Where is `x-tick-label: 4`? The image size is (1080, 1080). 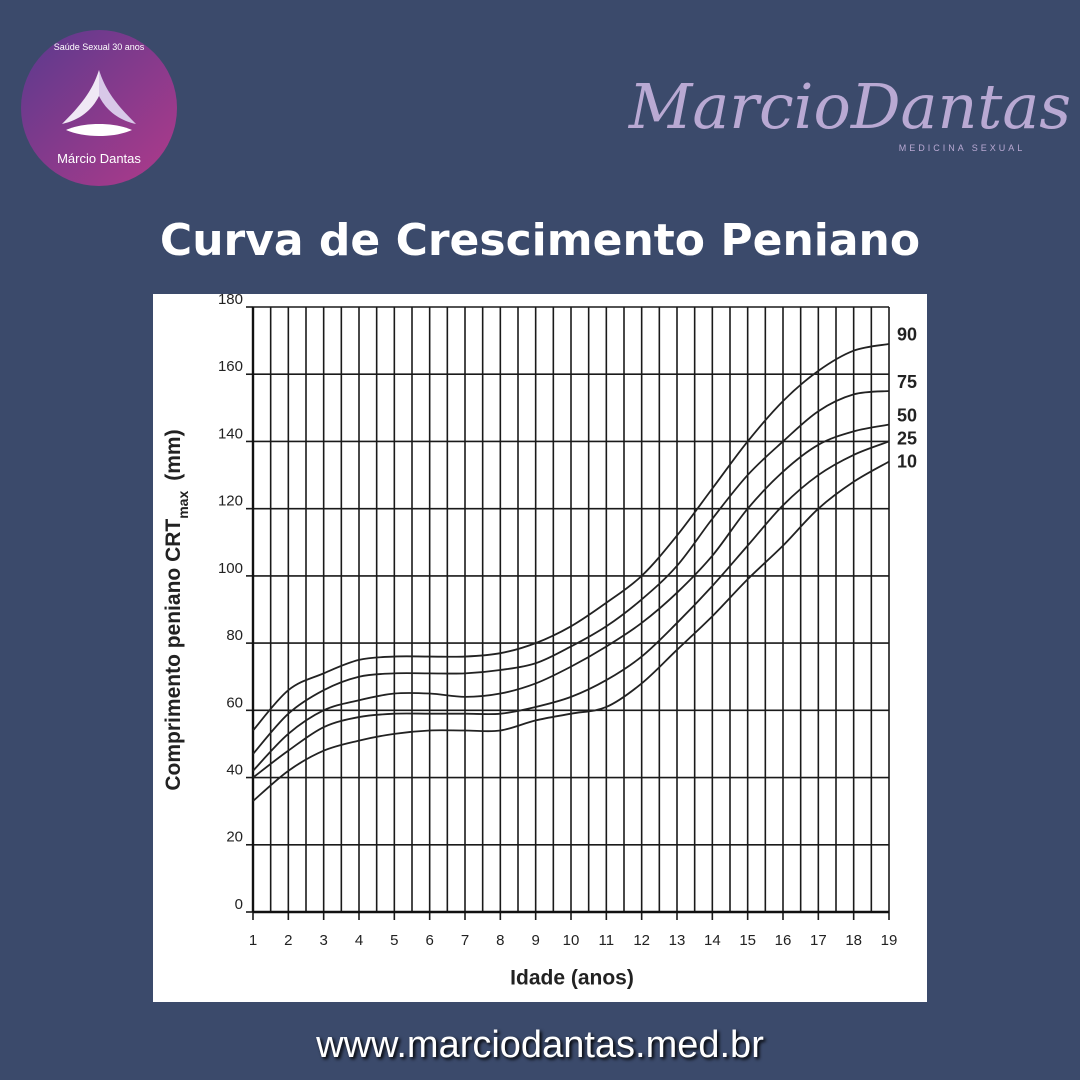
x-tick-label: 4 is located at coordinates (359, 940).